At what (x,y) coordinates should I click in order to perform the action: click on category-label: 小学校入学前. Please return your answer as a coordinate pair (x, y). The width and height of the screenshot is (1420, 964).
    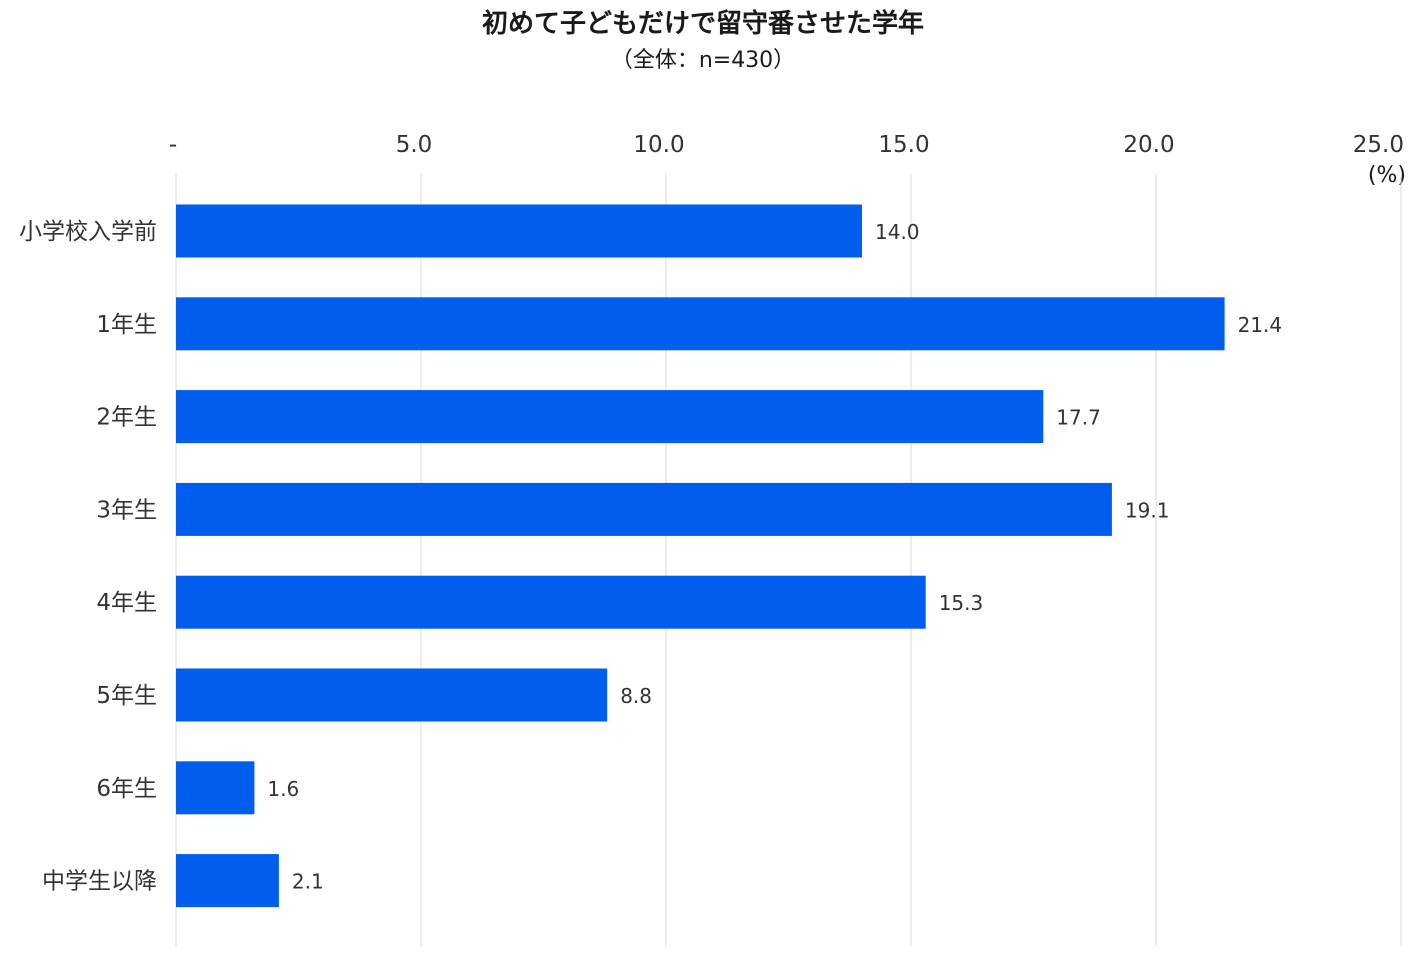
    Looking at the image, I should click on (88, 232).